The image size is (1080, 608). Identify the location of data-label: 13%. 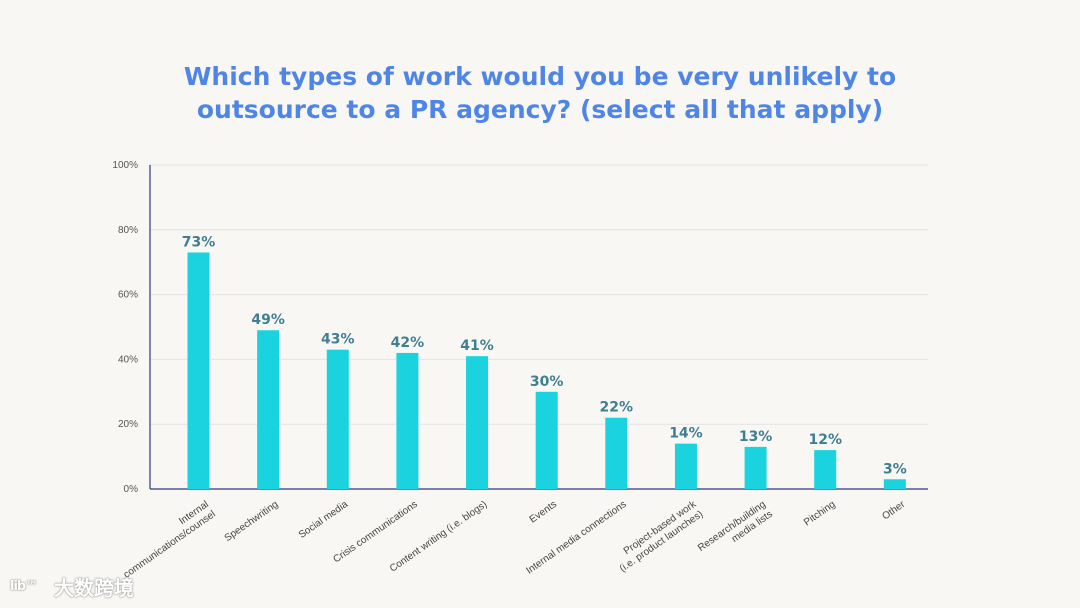
(756, 437).